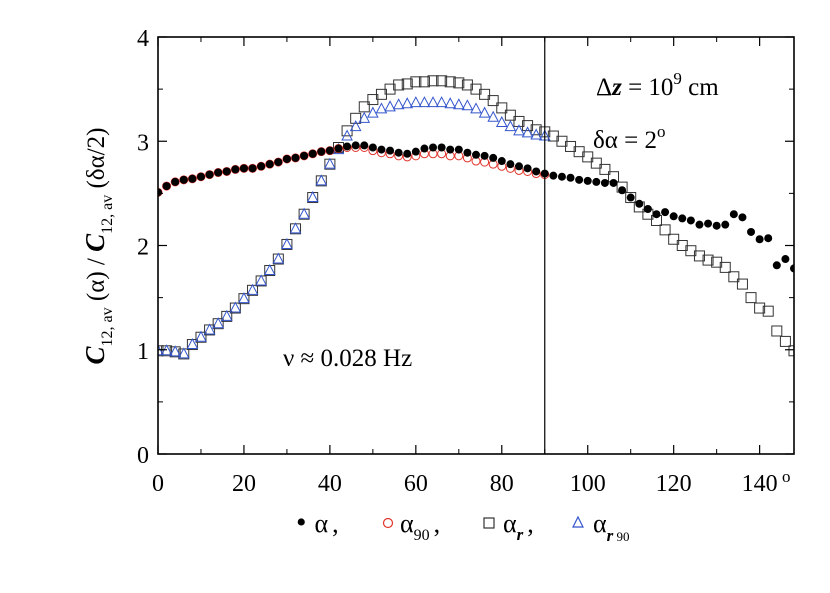 The image size is (830, 593). What do you see at coordinates (674, 484) in the screenshot?
I see `x-tick-label: 120` at bounding box center [674, 484].